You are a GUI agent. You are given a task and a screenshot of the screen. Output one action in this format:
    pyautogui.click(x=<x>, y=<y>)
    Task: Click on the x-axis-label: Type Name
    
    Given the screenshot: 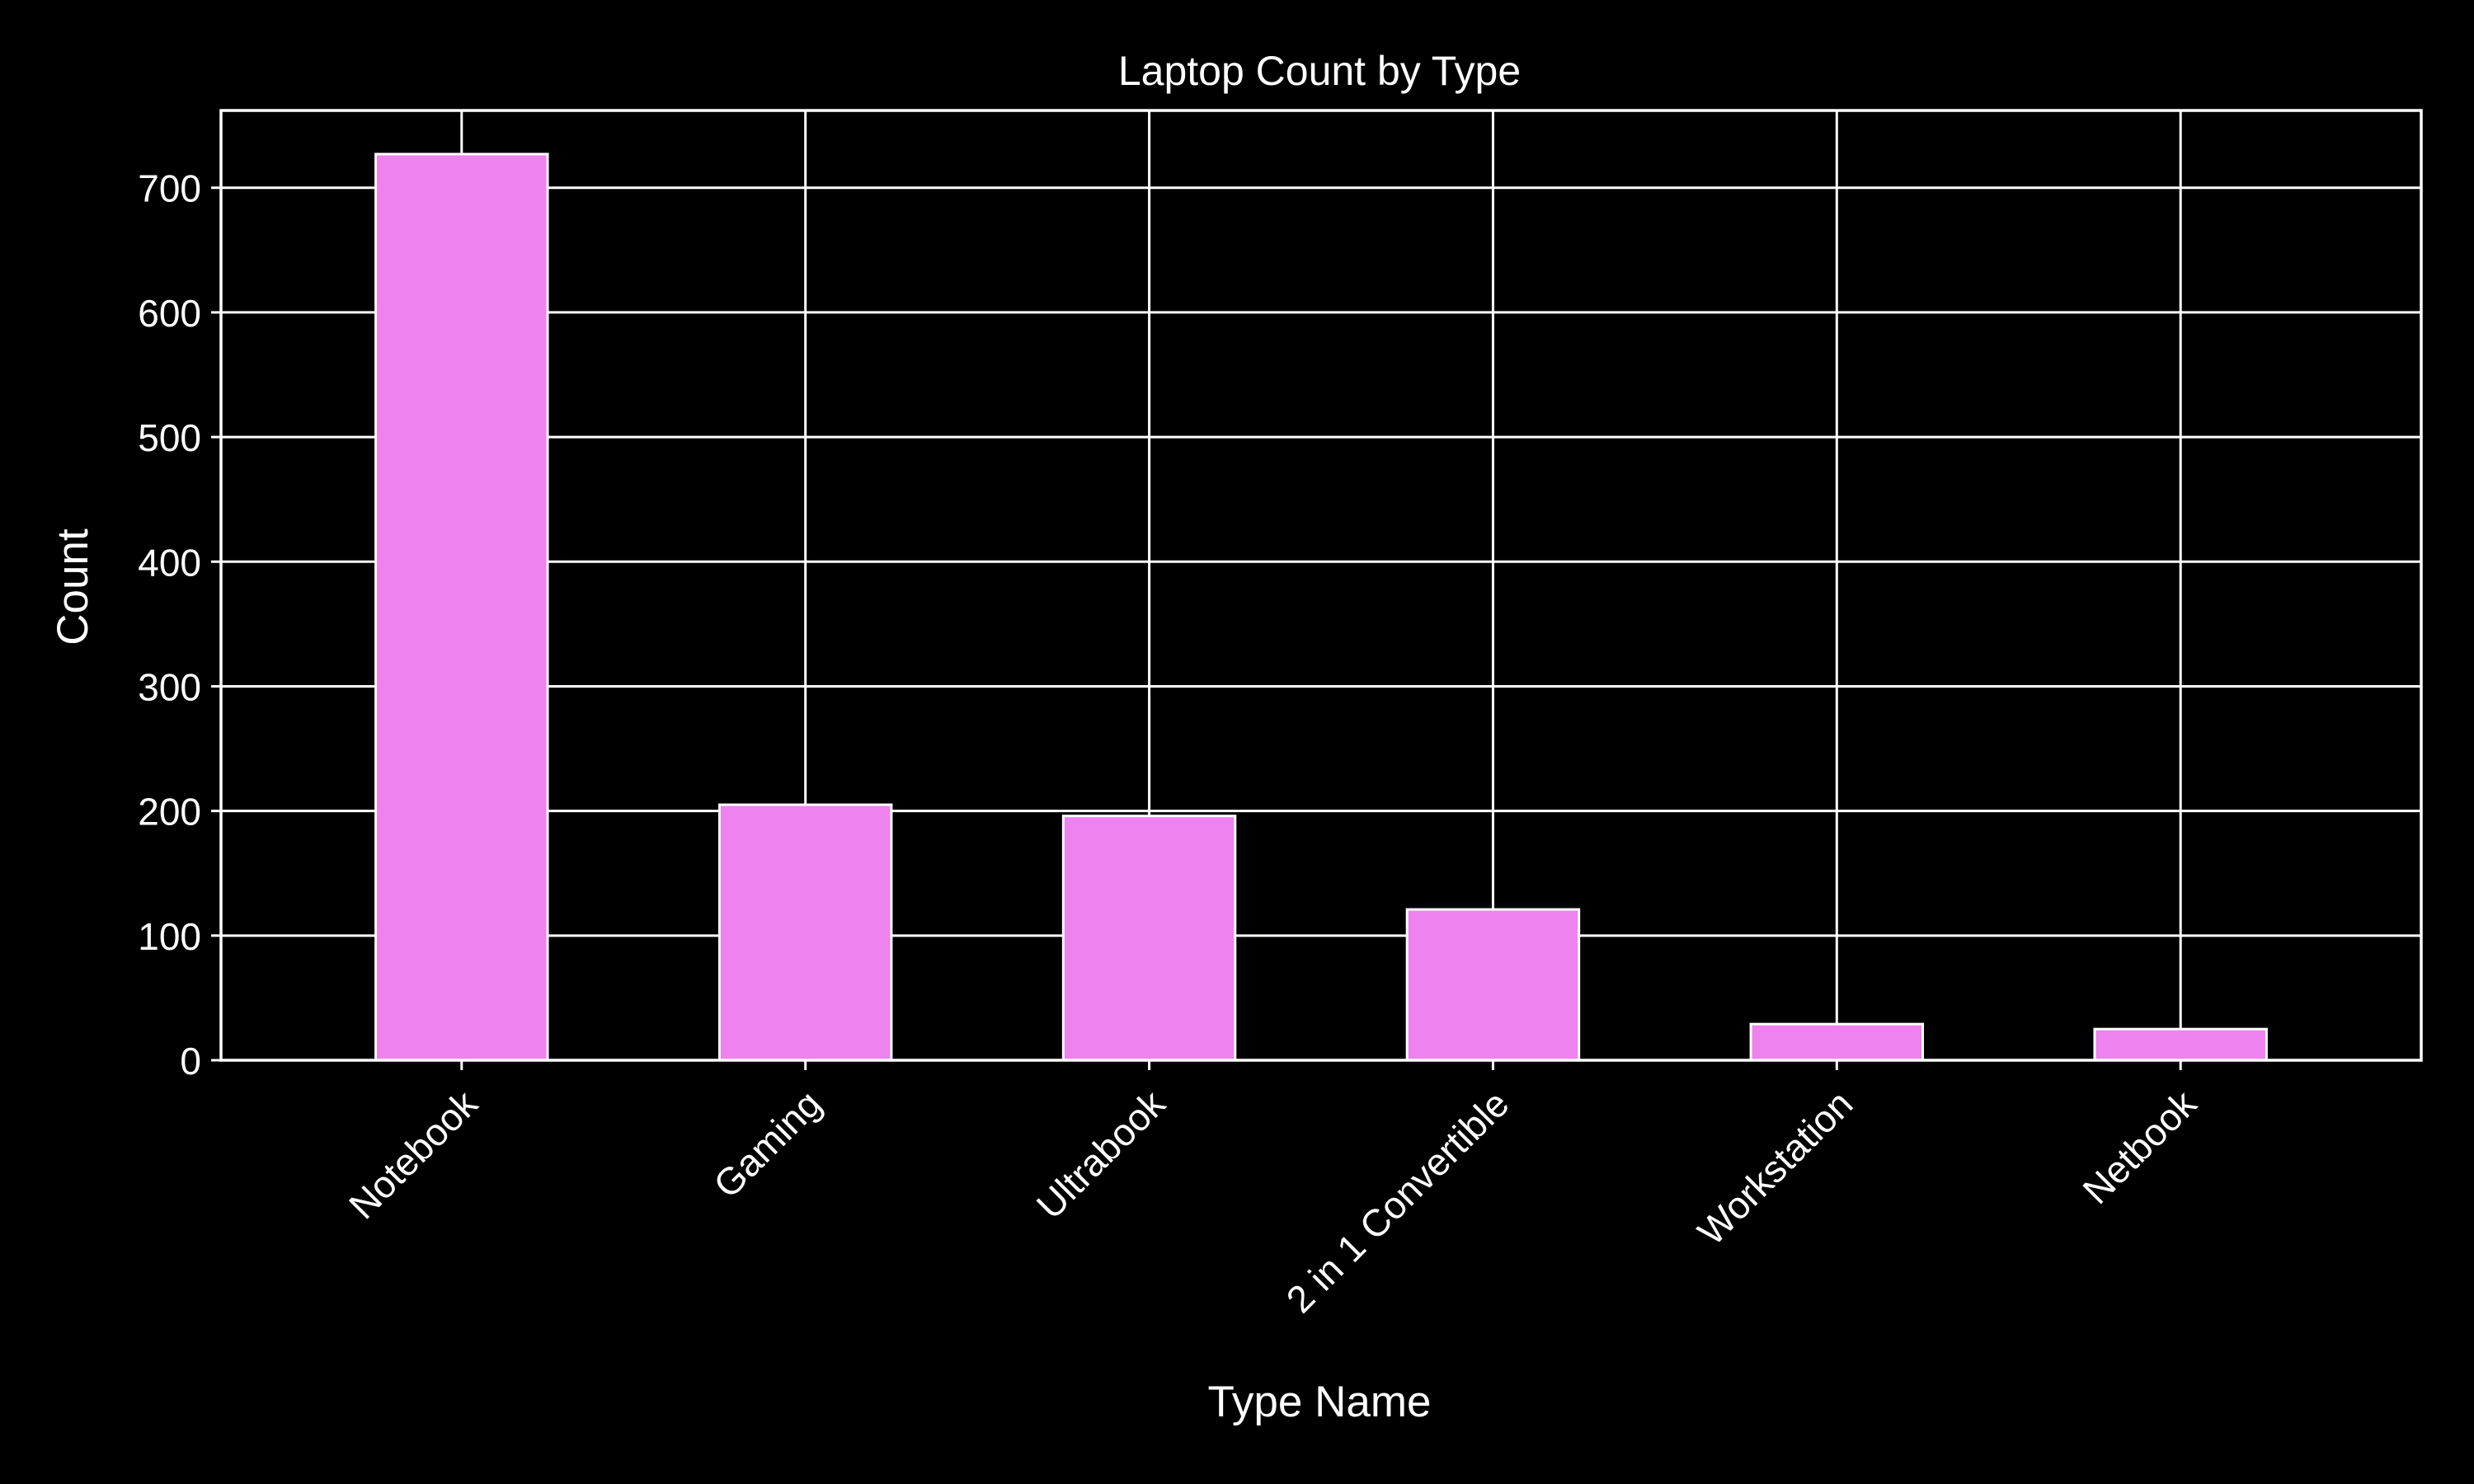 What is the action you would take?
    pyautogui.click(x=1319, y=1402)
    